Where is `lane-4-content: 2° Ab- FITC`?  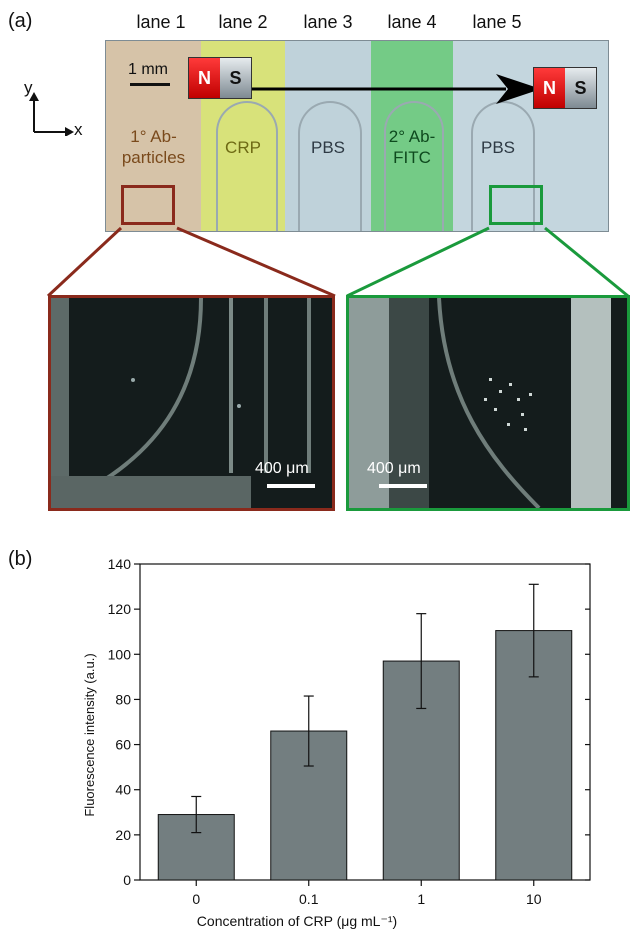
lane-4-content: 2° Ab- FITC is located at coordinates (412, 147).